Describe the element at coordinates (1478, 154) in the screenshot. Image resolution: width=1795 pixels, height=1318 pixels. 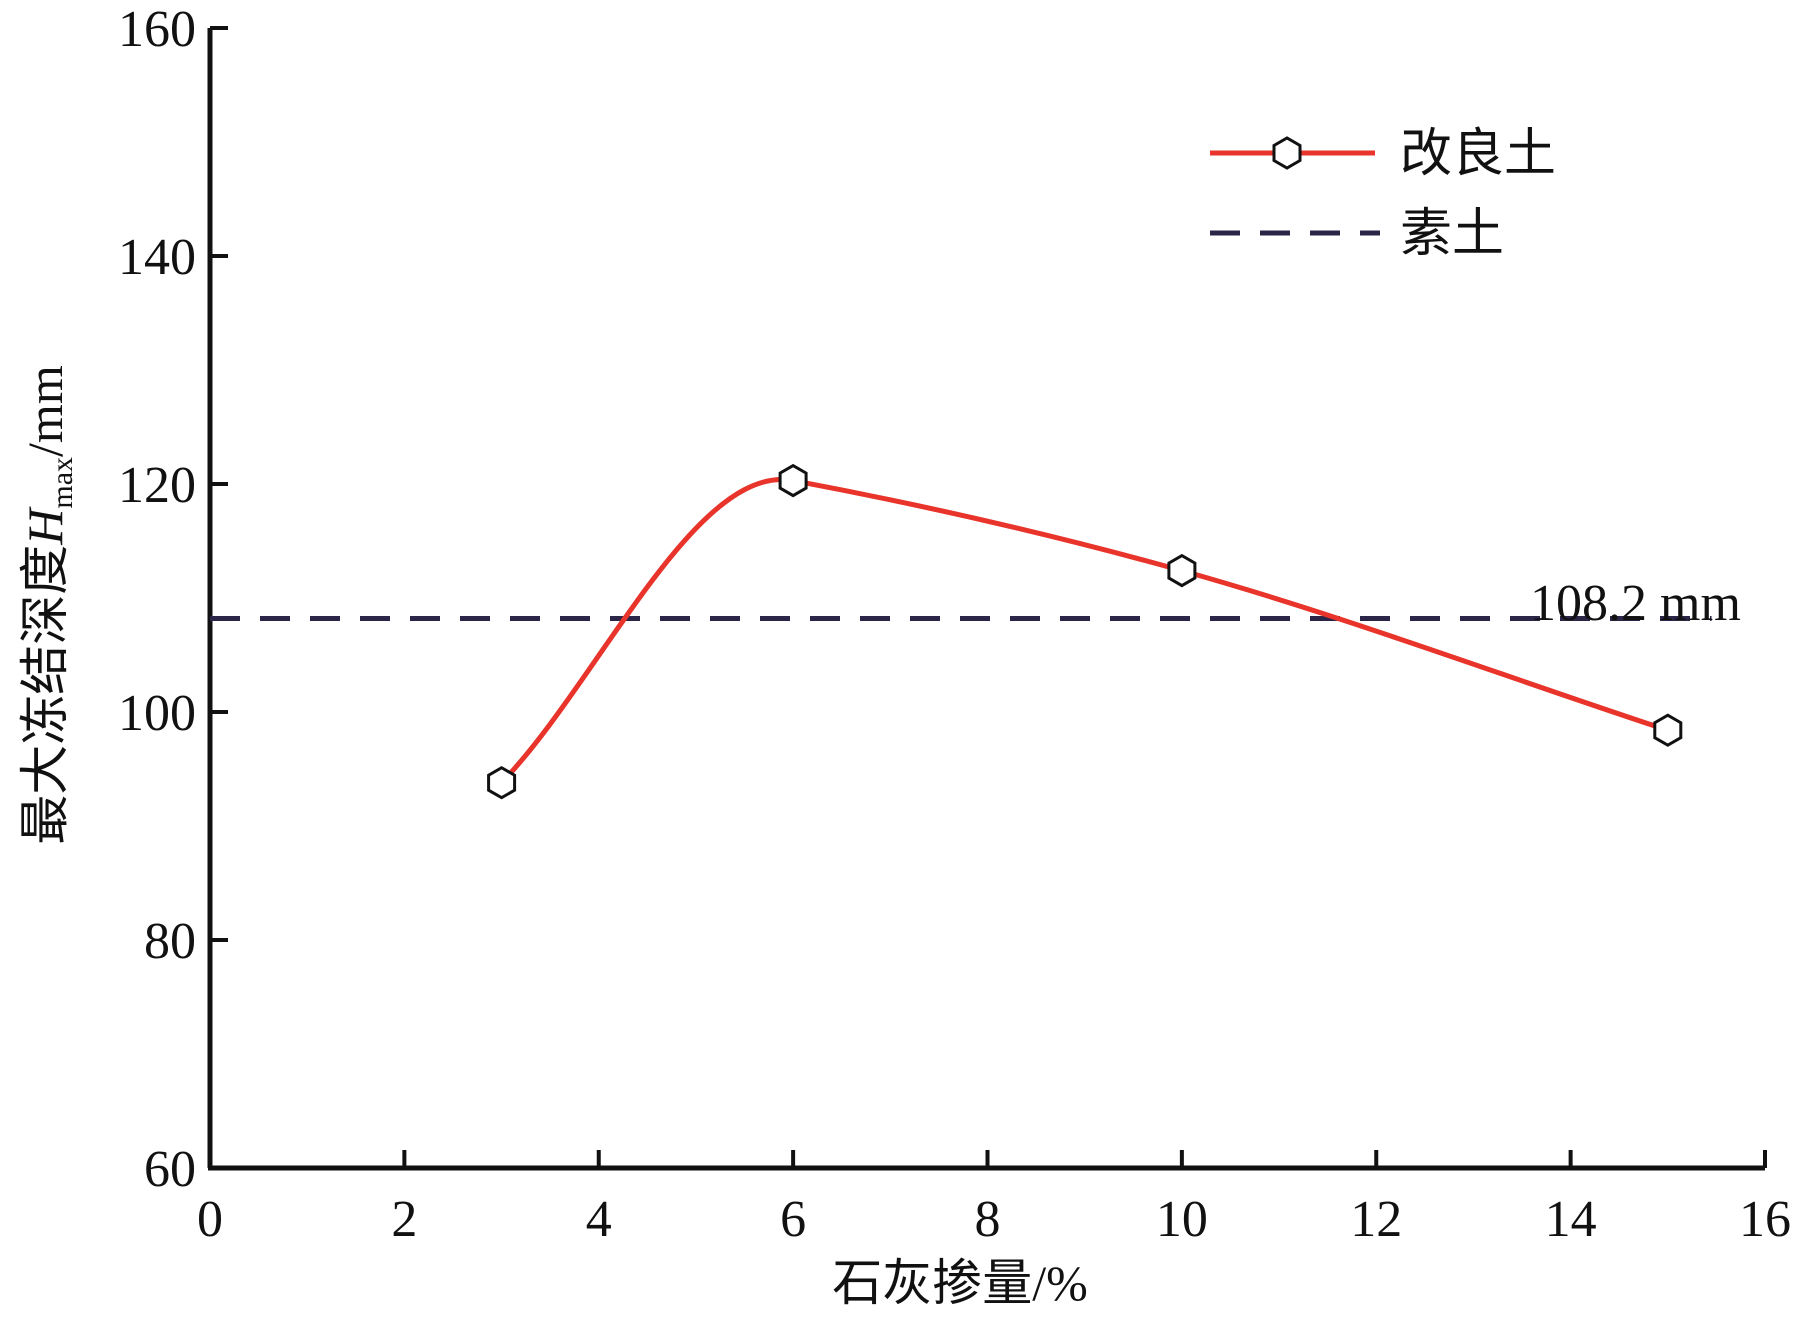
I see `legend-label-improved-soil: 改良土` at that location.